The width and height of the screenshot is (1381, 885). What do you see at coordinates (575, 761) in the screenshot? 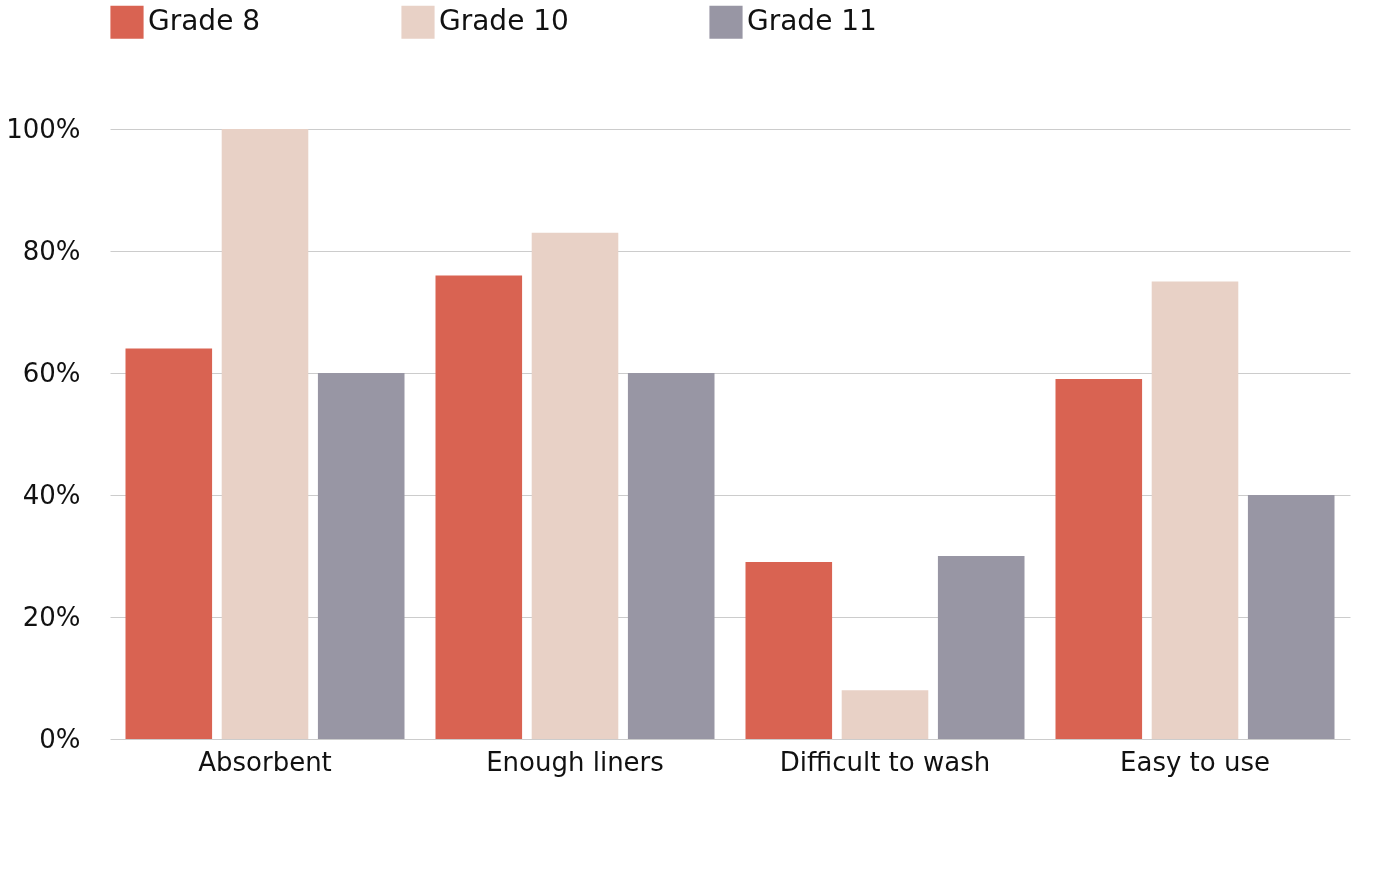
I see `x-tick-label: Enough liners` at bounding box center [575, 761].